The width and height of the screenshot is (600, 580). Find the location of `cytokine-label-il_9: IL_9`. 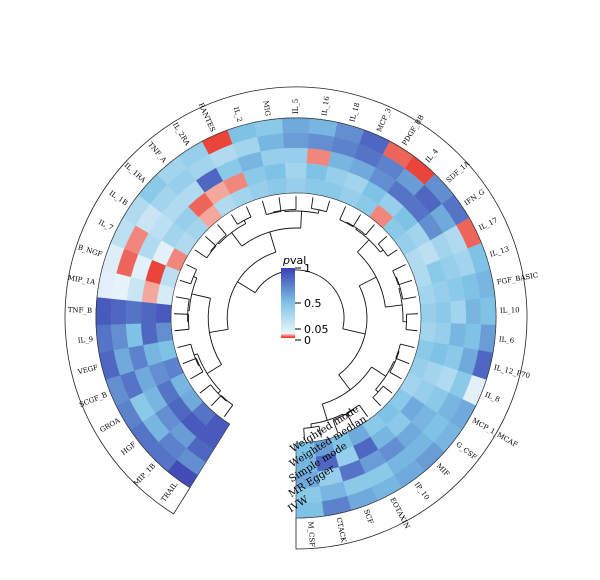

cytokine-label-il_9: IL_9 is located at coordinates (85, 340).